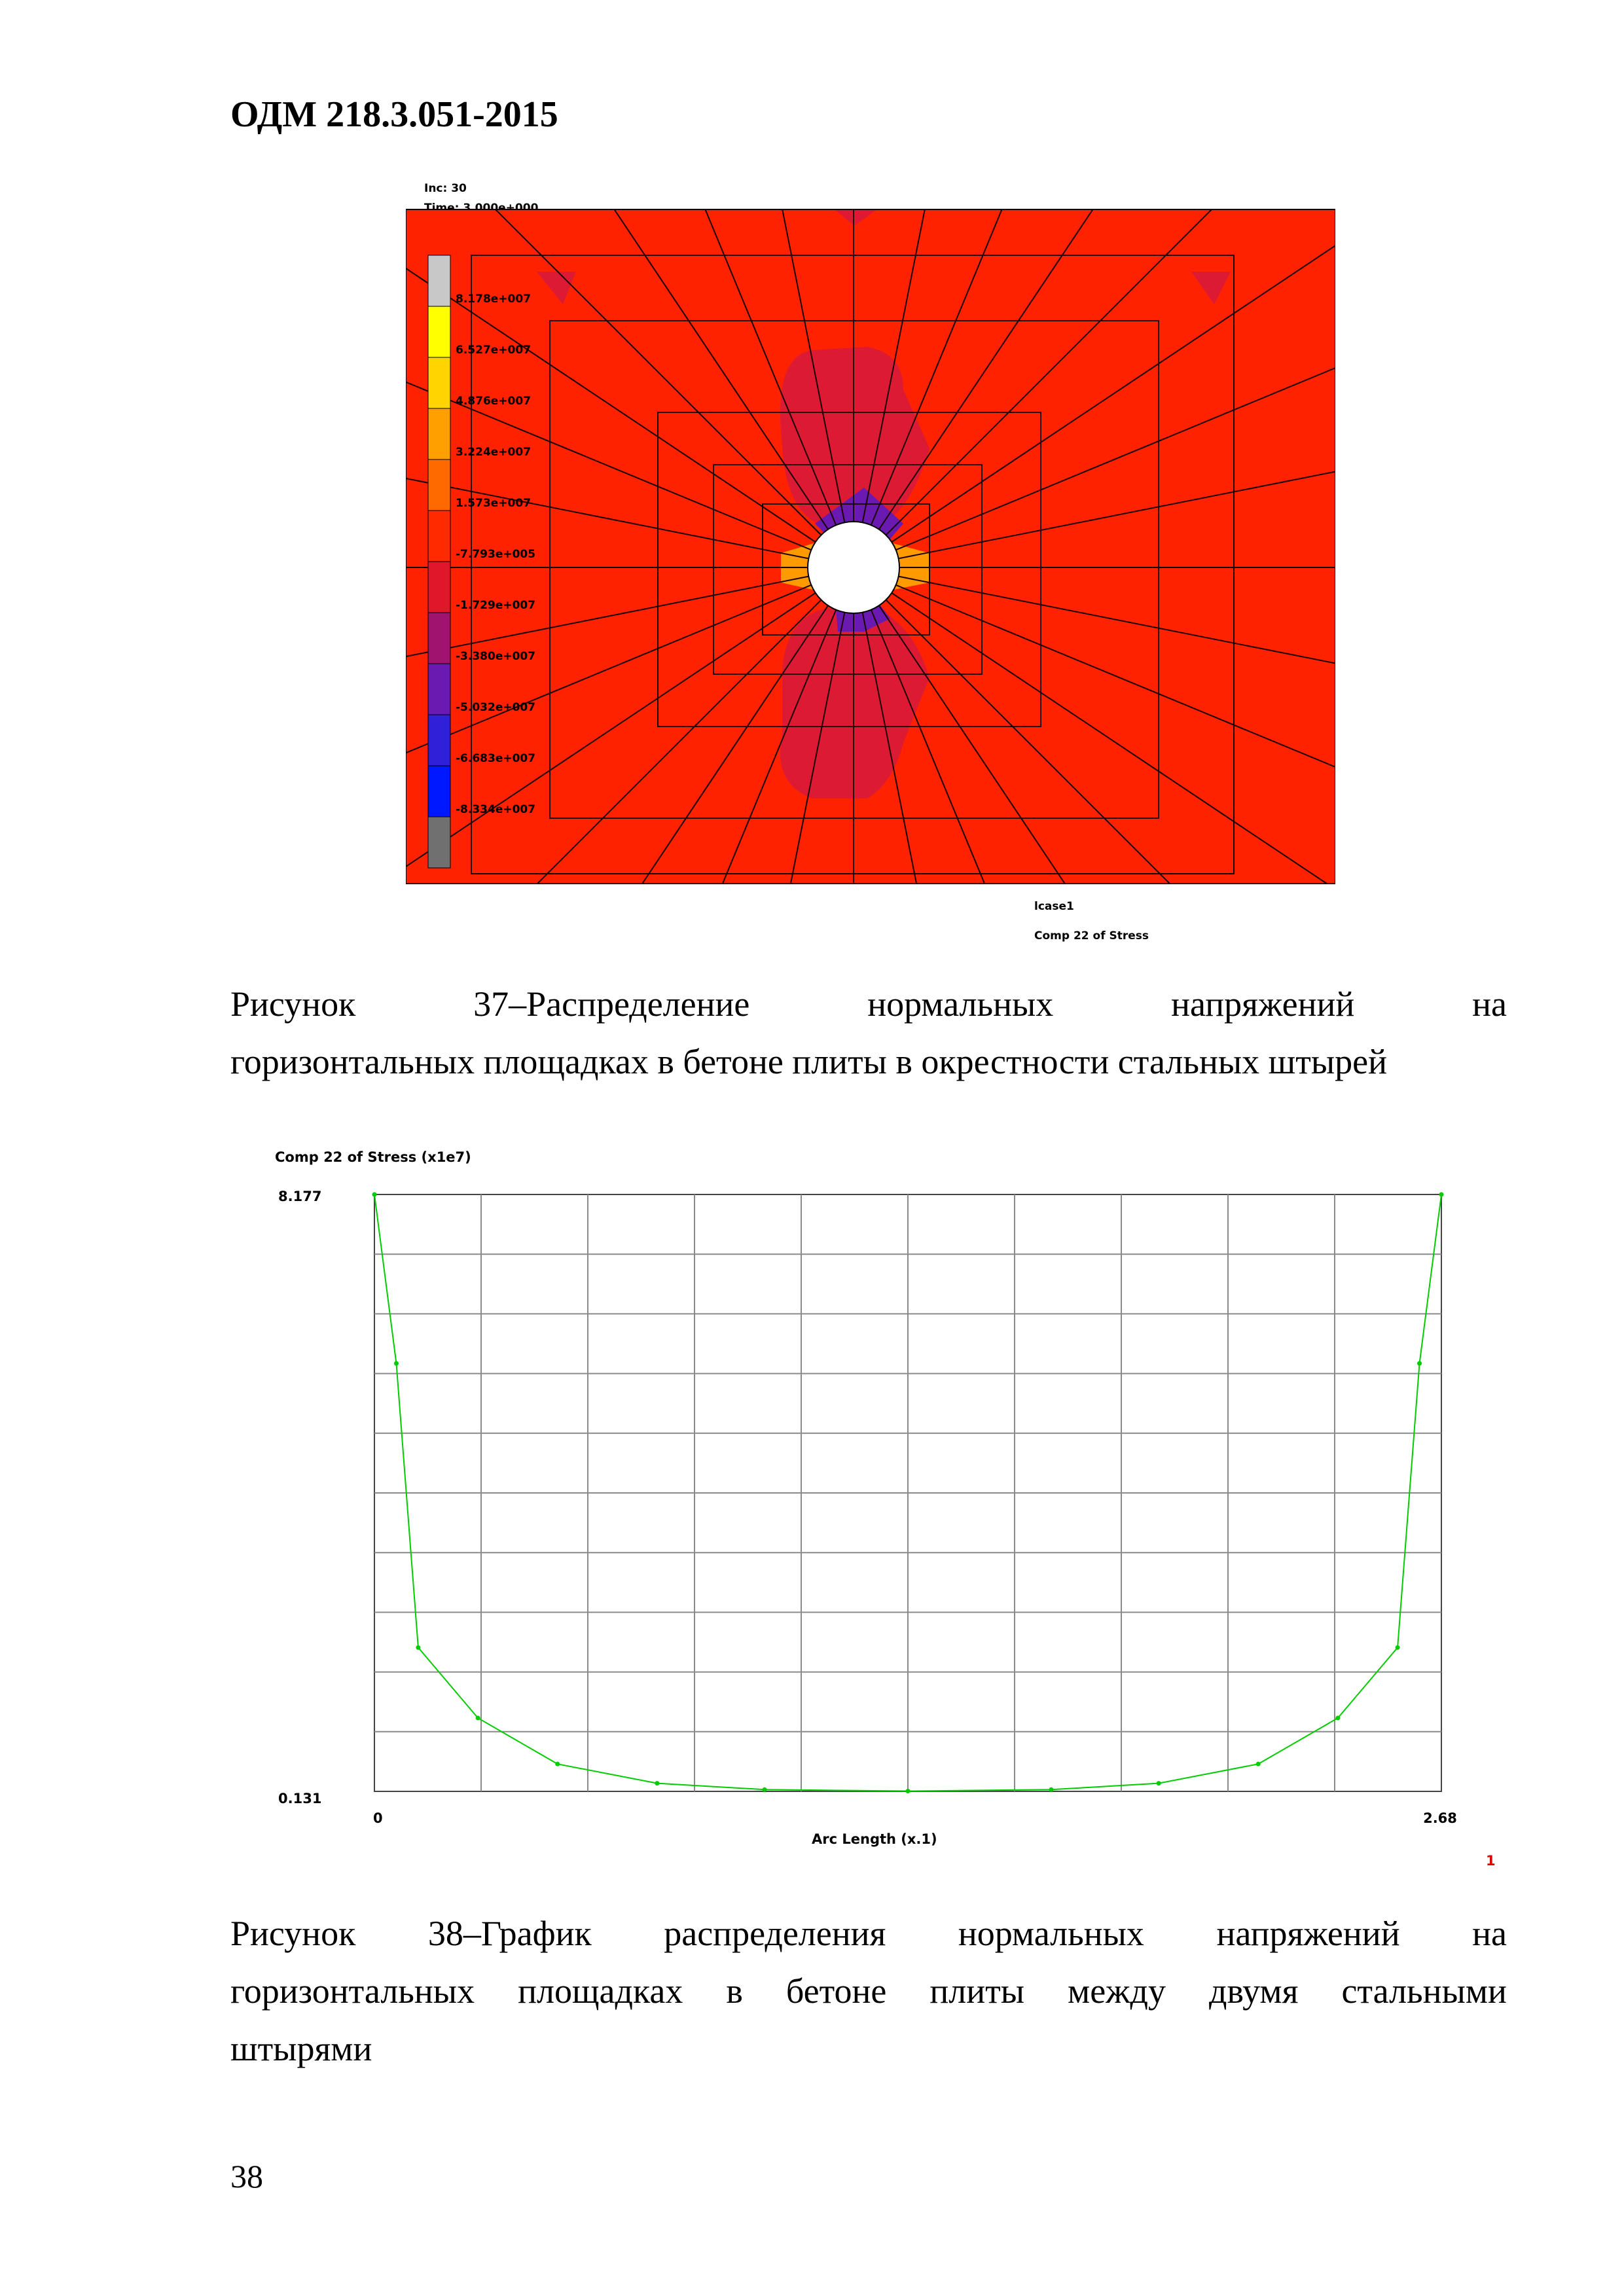 This screenshot has width=1624, height=2296. I want to click on legend-value-3: 4.876e+007, so click(493, 401).